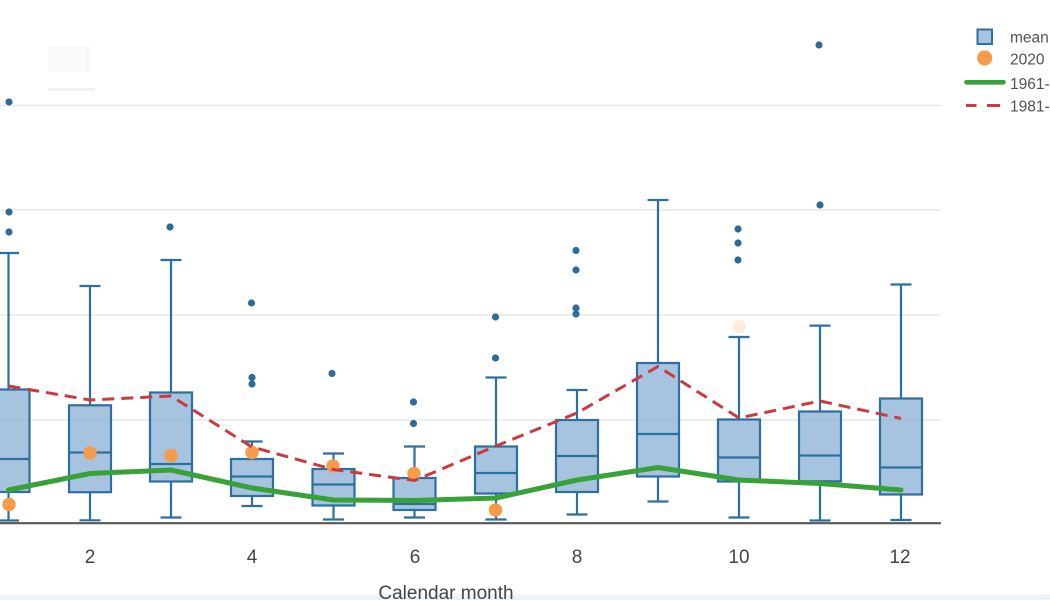  I want to click on svg-text: 8, so click(577, 557).